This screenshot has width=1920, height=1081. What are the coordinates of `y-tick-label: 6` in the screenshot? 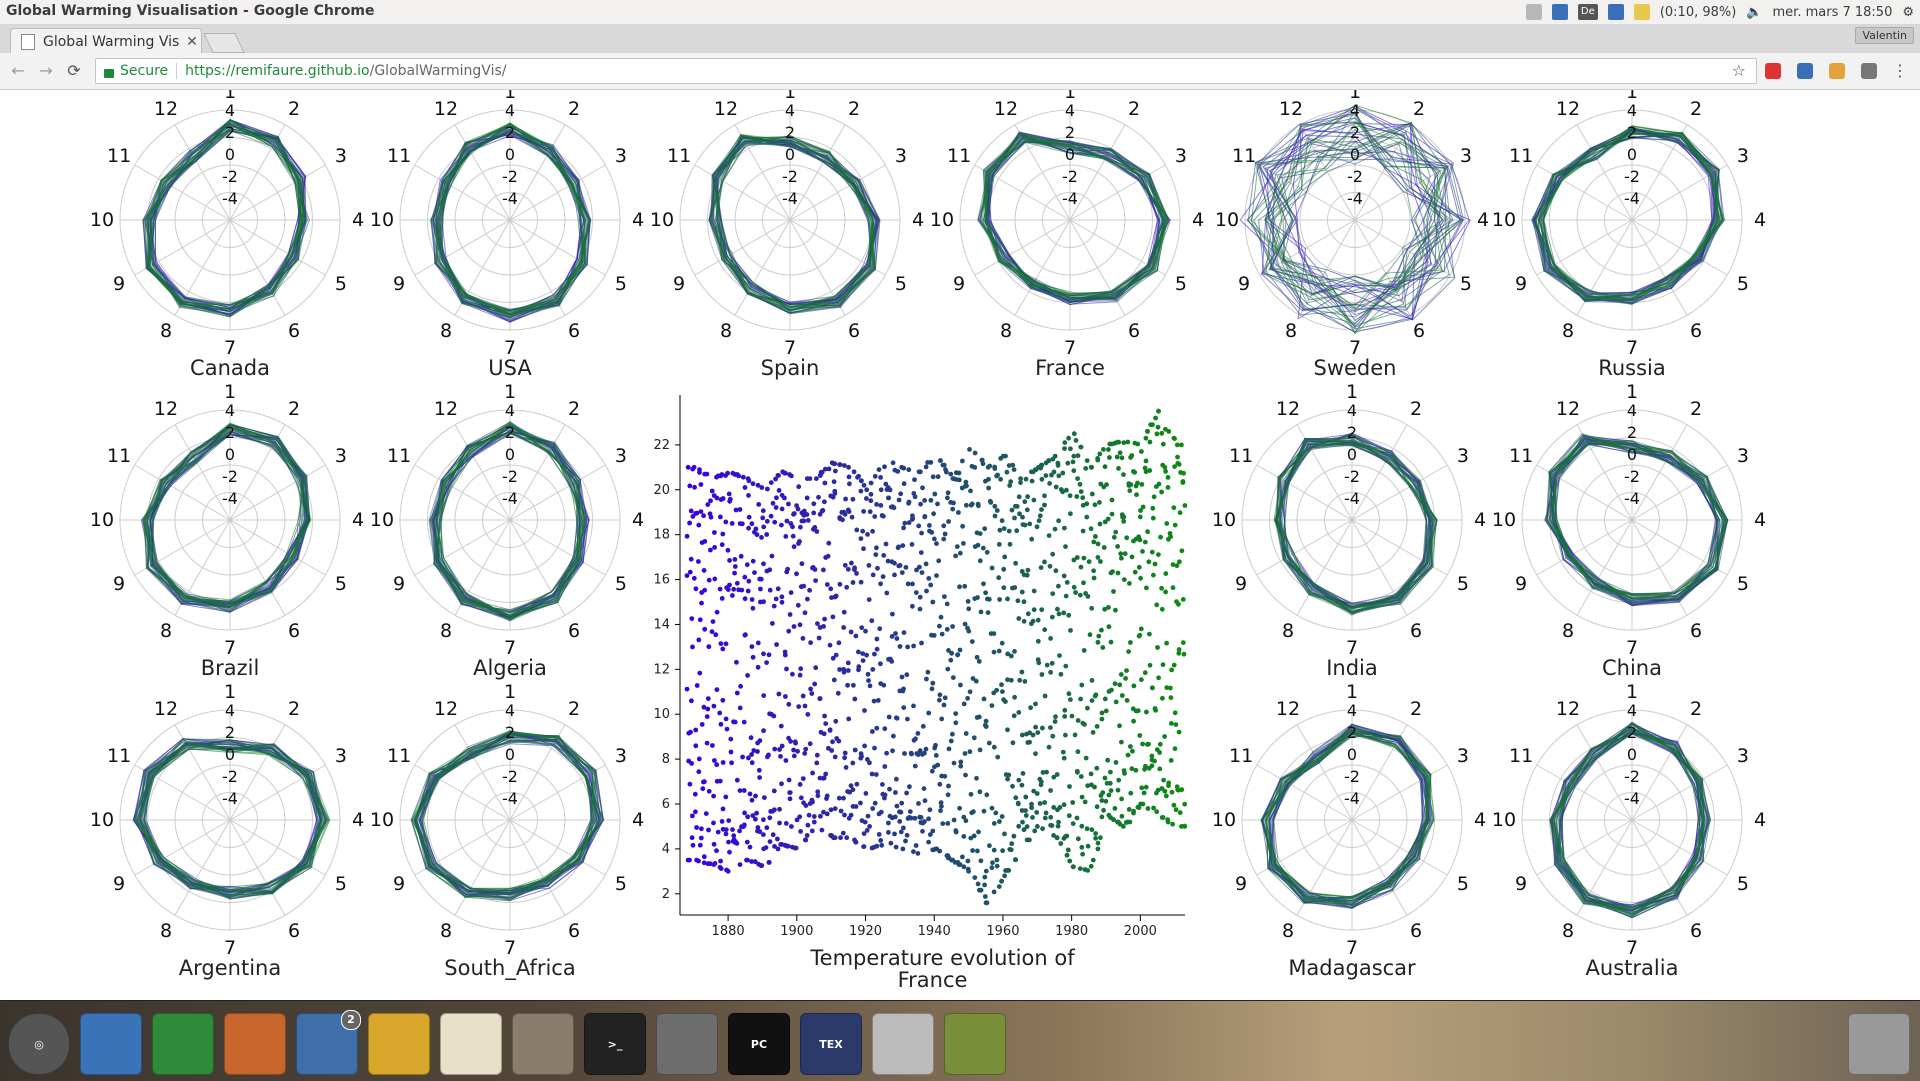 It's located at (666, 804).